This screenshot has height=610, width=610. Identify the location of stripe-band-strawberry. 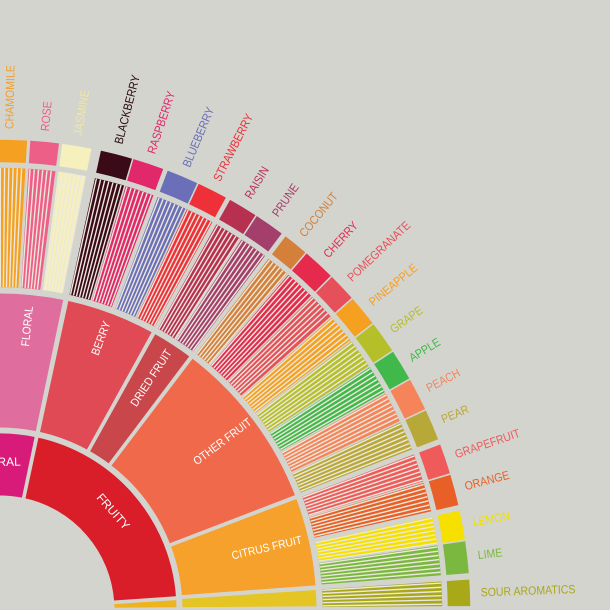
(174, 268).